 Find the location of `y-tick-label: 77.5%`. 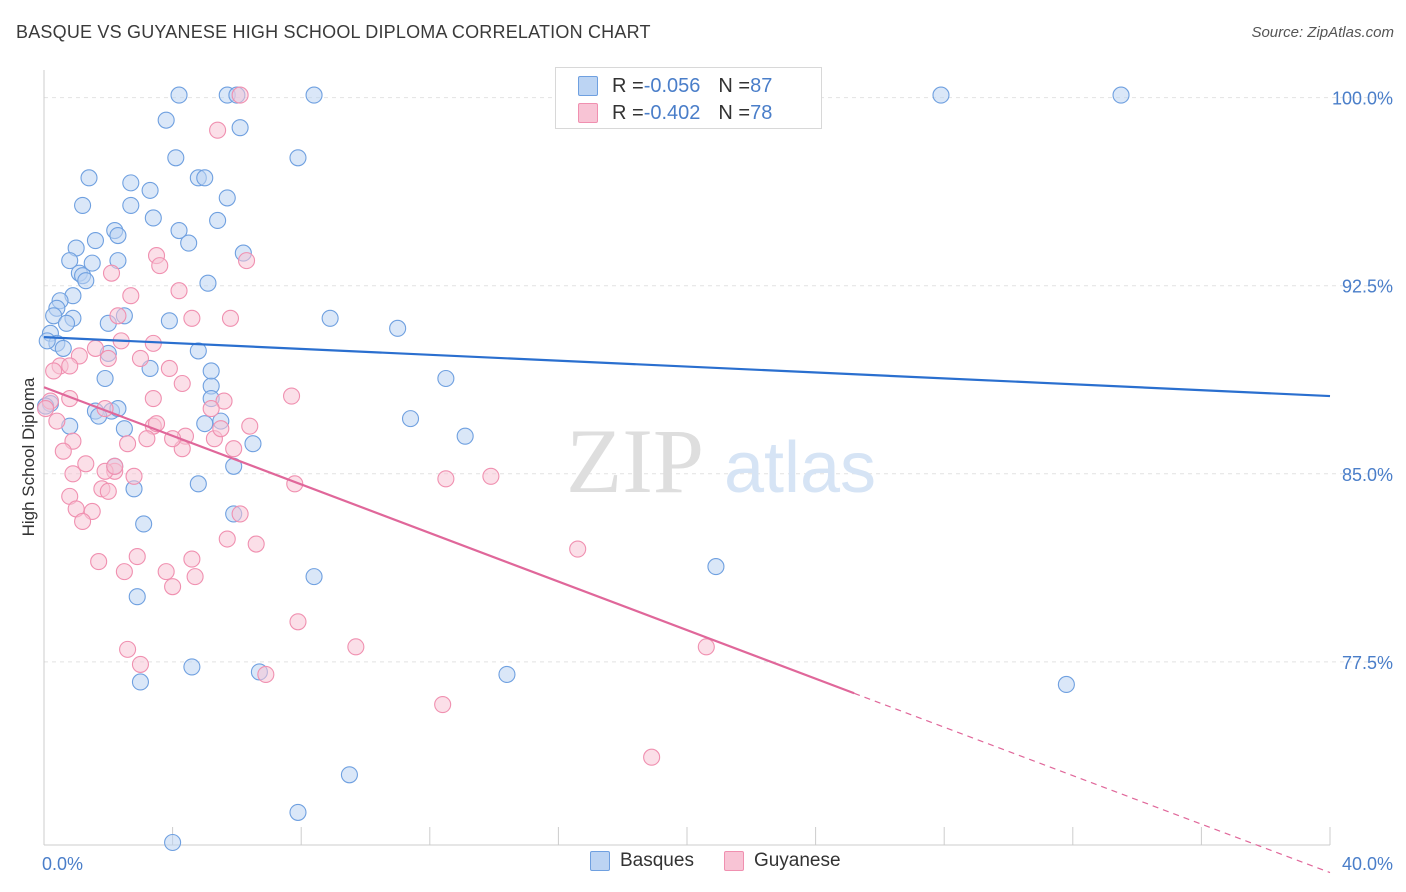

y-tick-label: 77.5% is located at coordinates (1367, 663).